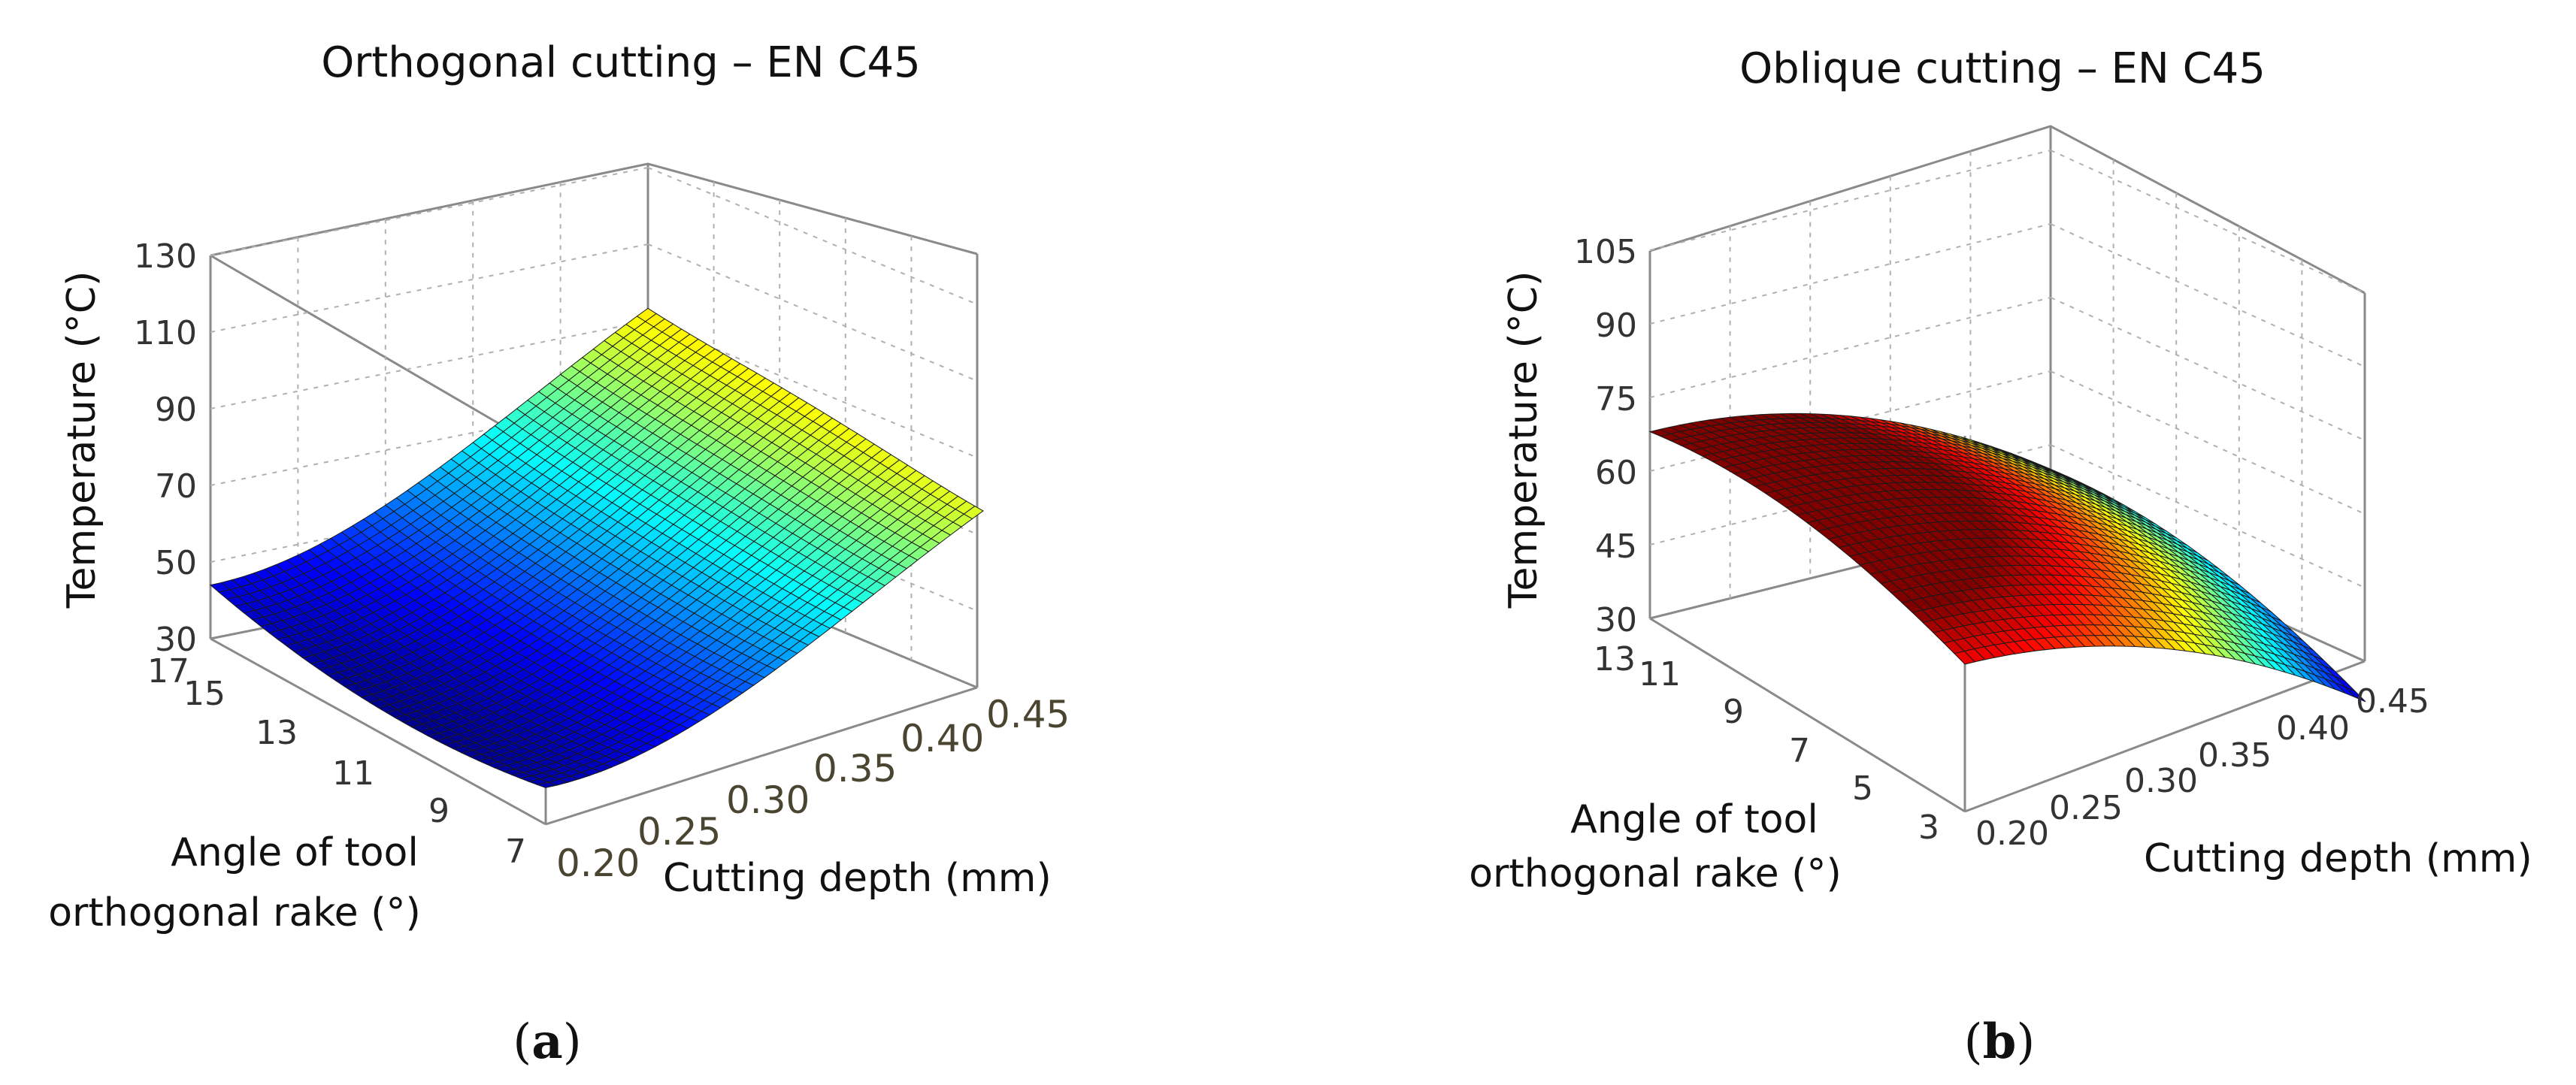 The height and width of the screenshot is (1085, 2576). What do you see at coordinates (1523, 440) in the screenshot?
I see `chart-b-z-label: Temperature (°C)` at bounding box center [1523, 440].